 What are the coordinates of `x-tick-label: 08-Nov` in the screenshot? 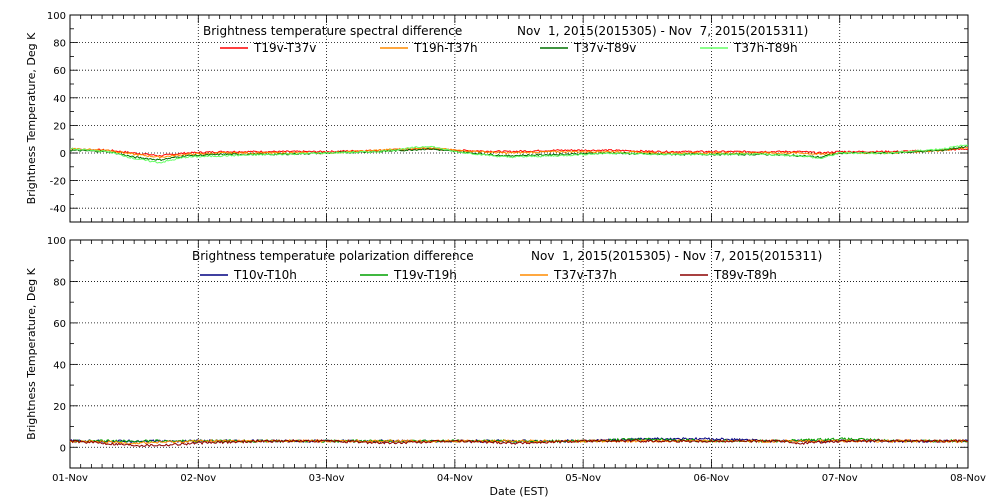 It's located at (968, 478).